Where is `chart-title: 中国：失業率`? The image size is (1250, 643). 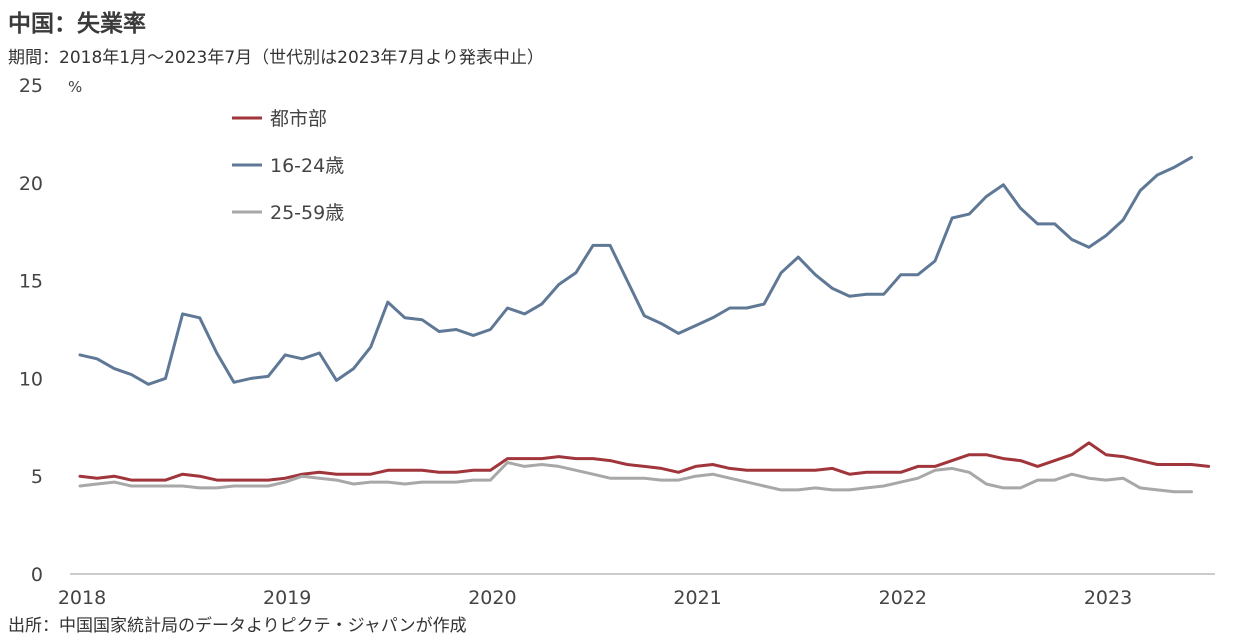 chart-title: 中国：失業率 is located at coordinates (77, 24).